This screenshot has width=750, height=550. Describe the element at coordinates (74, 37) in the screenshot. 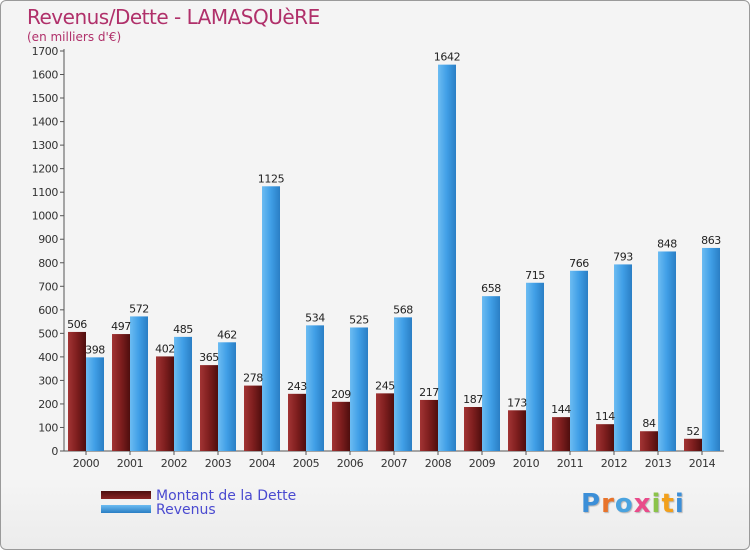

I see `chart-subtitle: (en milliers d'€)` at that location.